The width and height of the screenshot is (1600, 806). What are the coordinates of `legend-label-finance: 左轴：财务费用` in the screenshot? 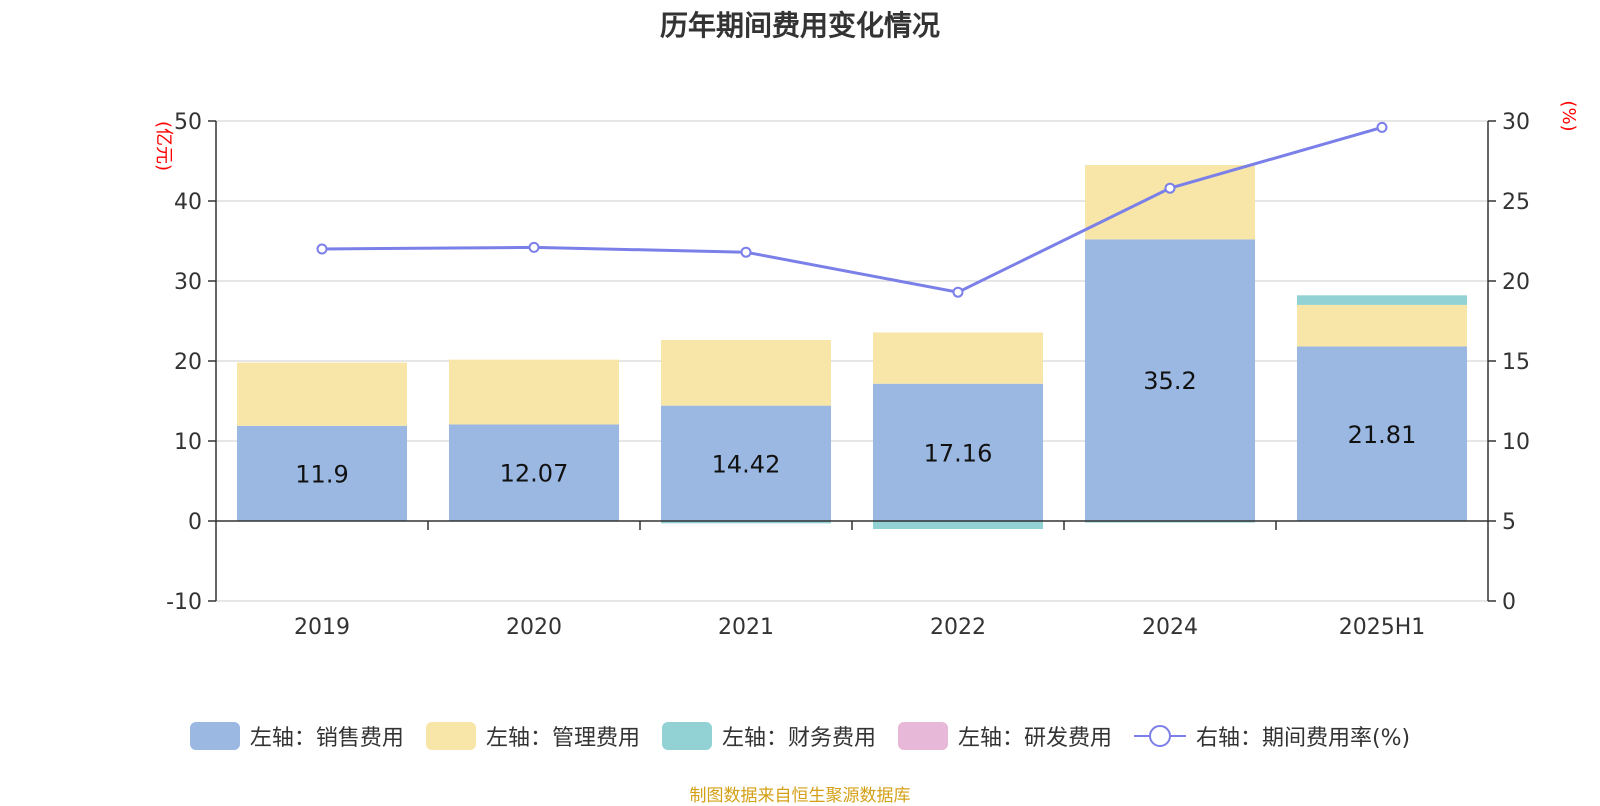 It's located at (798, 738).